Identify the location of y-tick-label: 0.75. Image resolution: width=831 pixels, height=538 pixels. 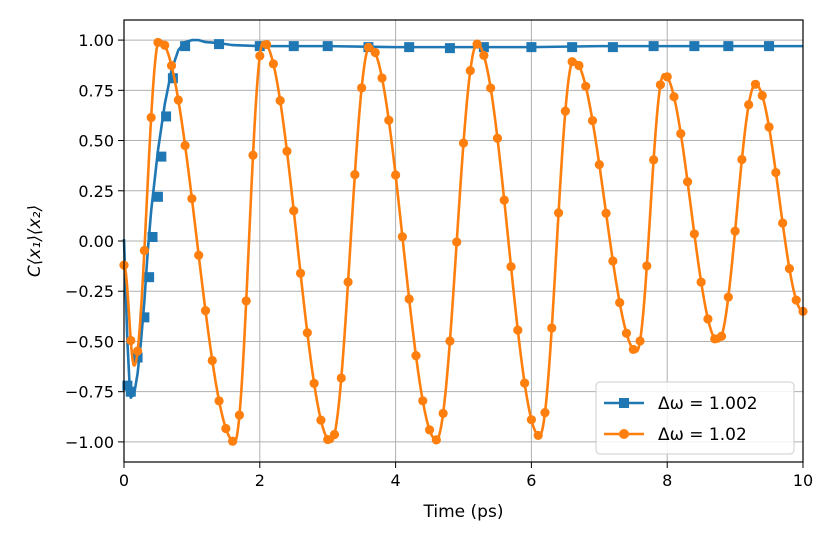
(96, 90).